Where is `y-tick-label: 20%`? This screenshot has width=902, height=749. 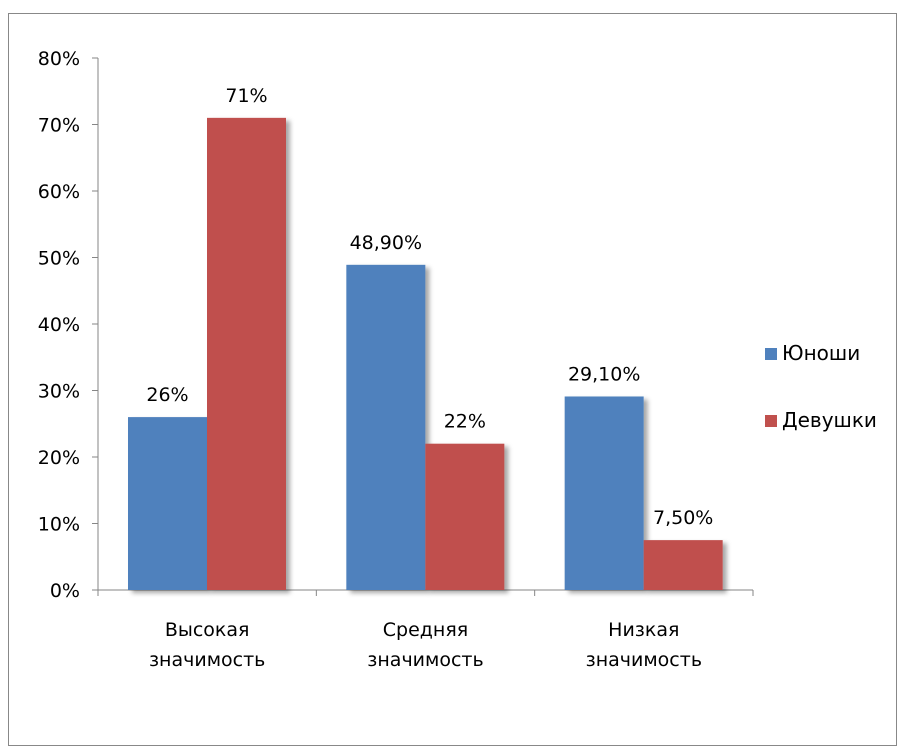 y-tick-label: 20% is located at coordinates (59, 458).